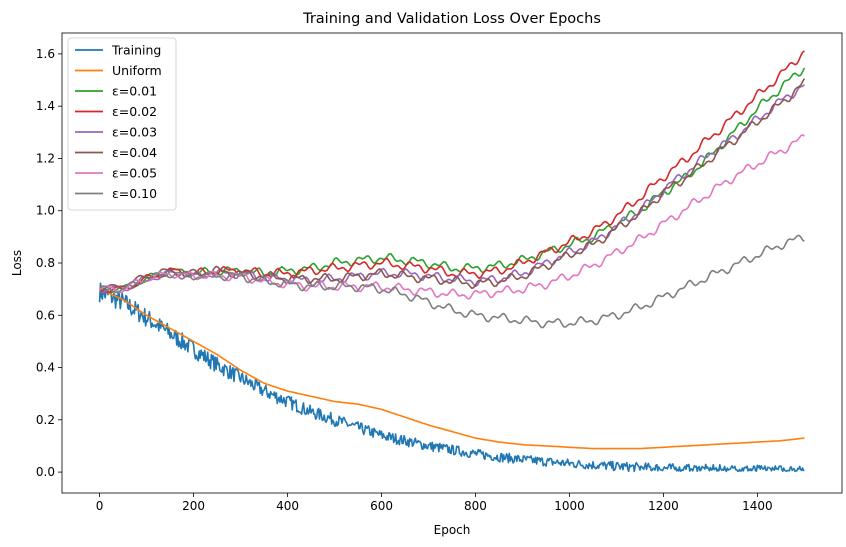 The height and width of the screenshot is (547, 846). I want to click on x-tick-label: 600, so click(381, 506).